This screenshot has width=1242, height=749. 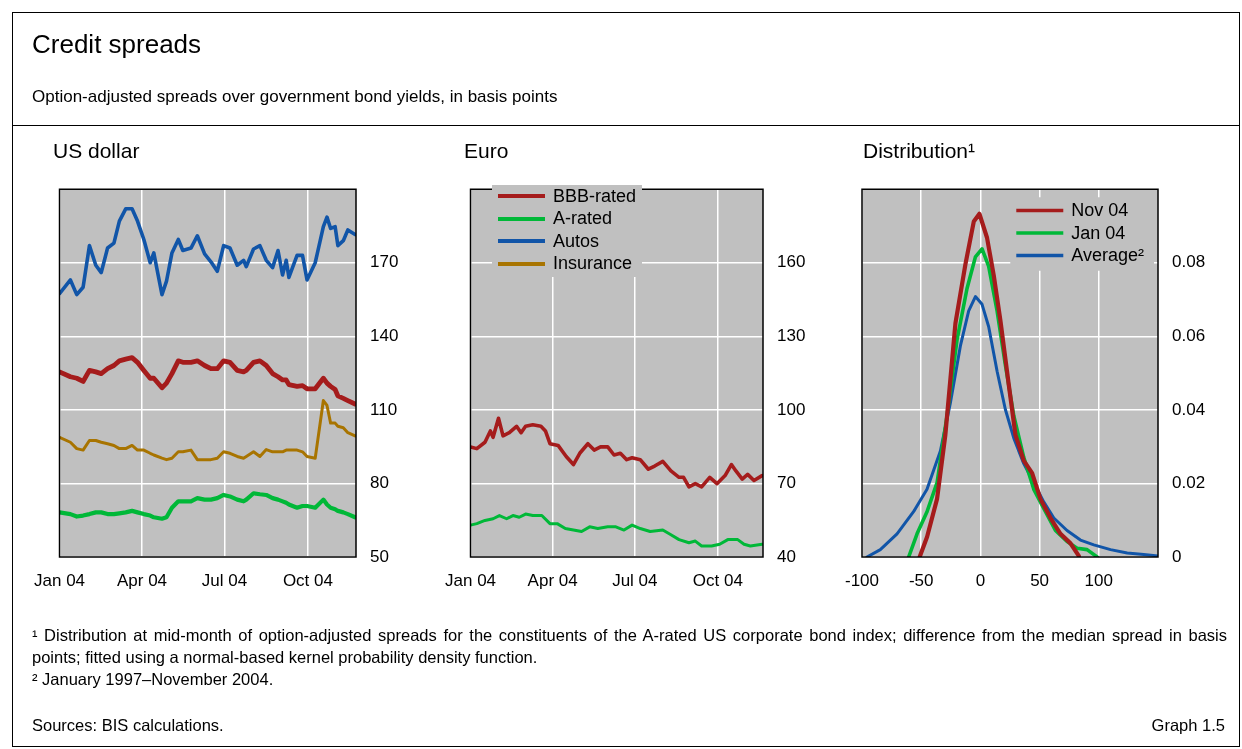 What do you see at coordinates (1189, 336) in the screenshot?
I see `y-tick-label: 0.06` at bounding box center [1189, 336].